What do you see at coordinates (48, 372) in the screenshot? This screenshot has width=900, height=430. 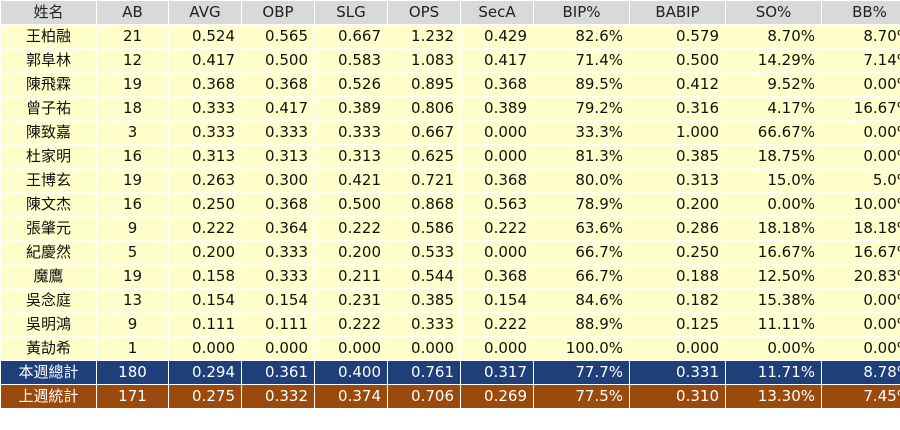 I see `total-label: 本週總計` at bounding box center [48, 372].